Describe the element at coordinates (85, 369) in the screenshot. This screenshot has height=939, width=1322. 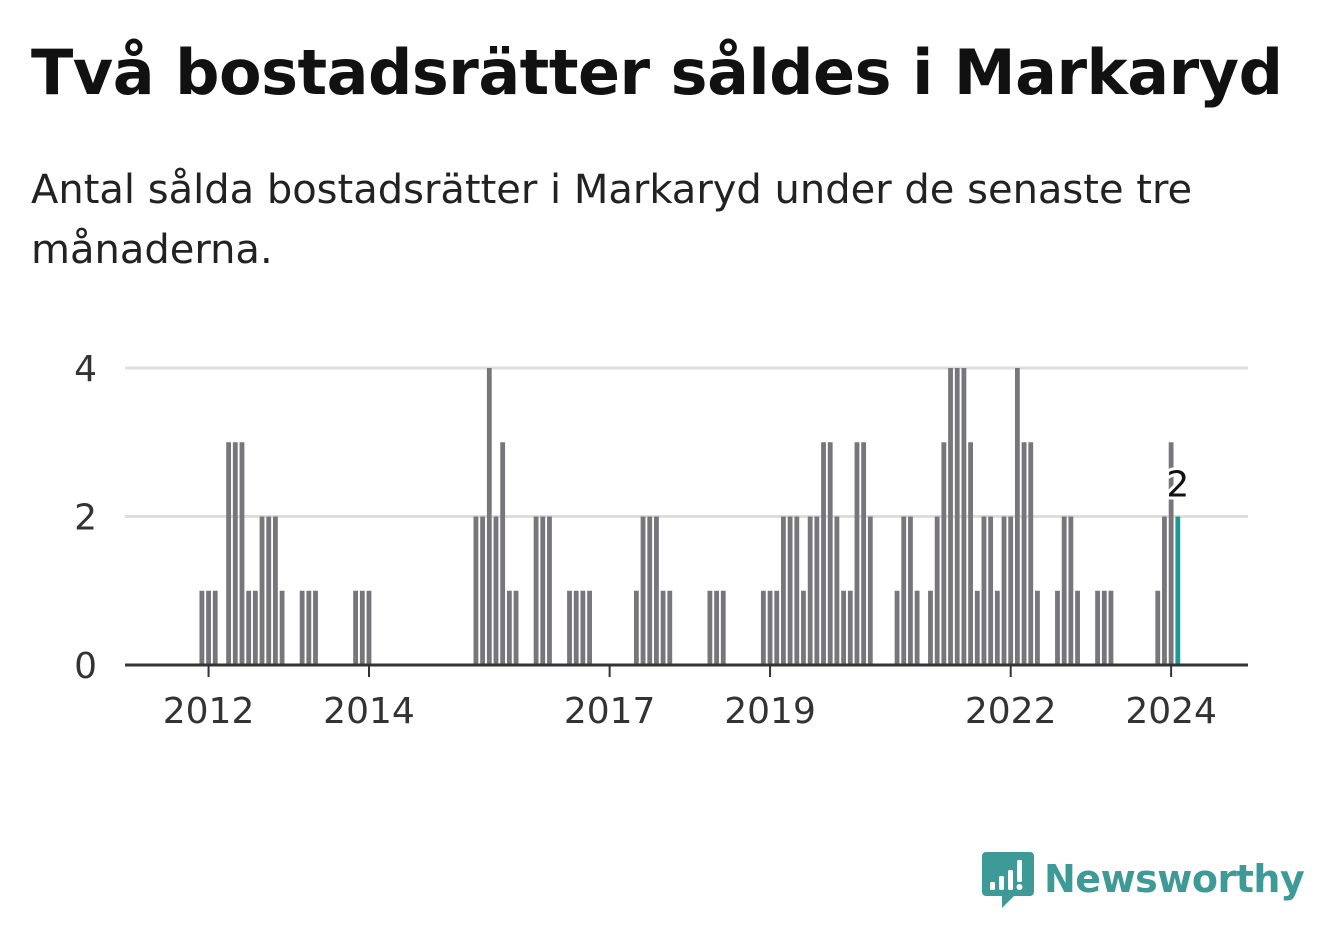
I see `y-tick-label: 4` at that location.